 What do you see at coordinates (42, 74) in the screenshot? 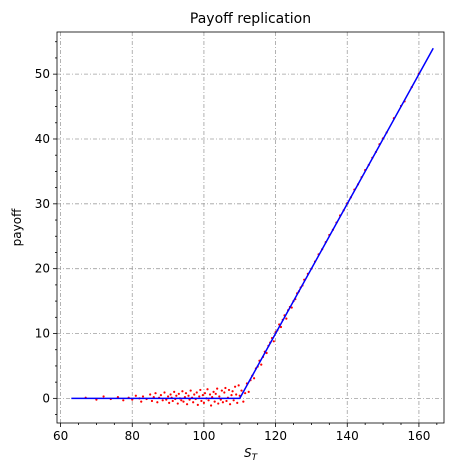
I see `y-tick-label: 50` at bounding box center [42, 74].